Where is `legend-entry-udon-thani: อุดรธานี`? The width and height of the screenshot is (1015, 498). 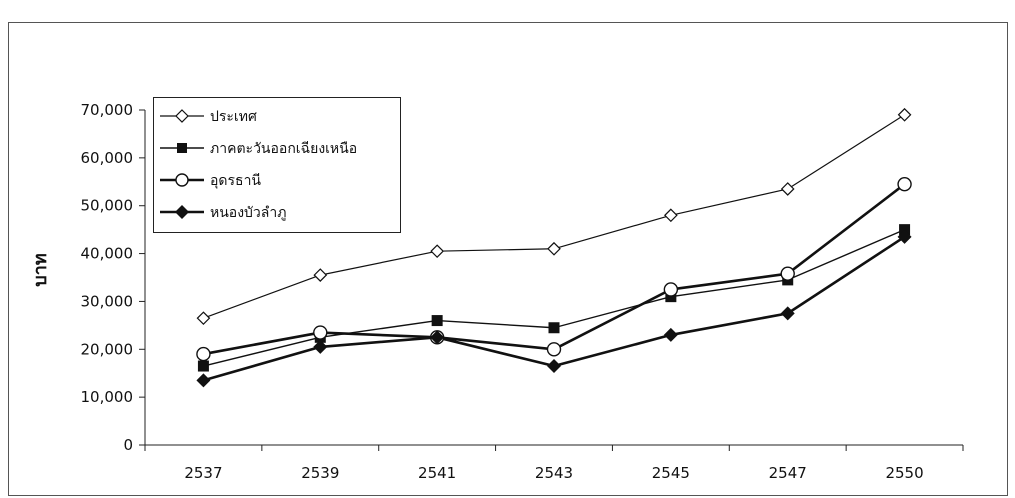
legend-entry-udon-thani: อุดรธานี is located at coordinates (277, 180).